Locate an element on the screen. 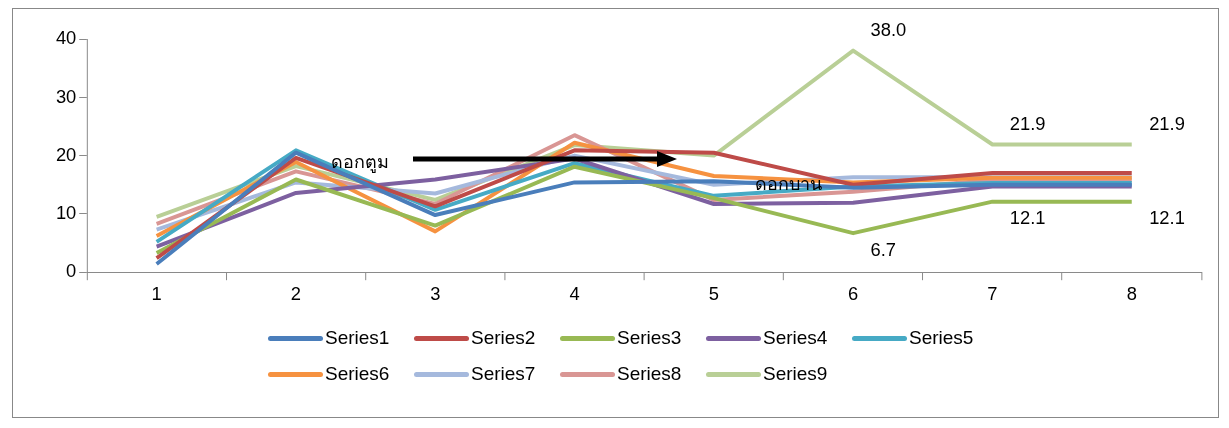 Image resolution: width=1229 pixels, height=428 pixels. x-tick-label: 3 is located at coordinates (435, 293).